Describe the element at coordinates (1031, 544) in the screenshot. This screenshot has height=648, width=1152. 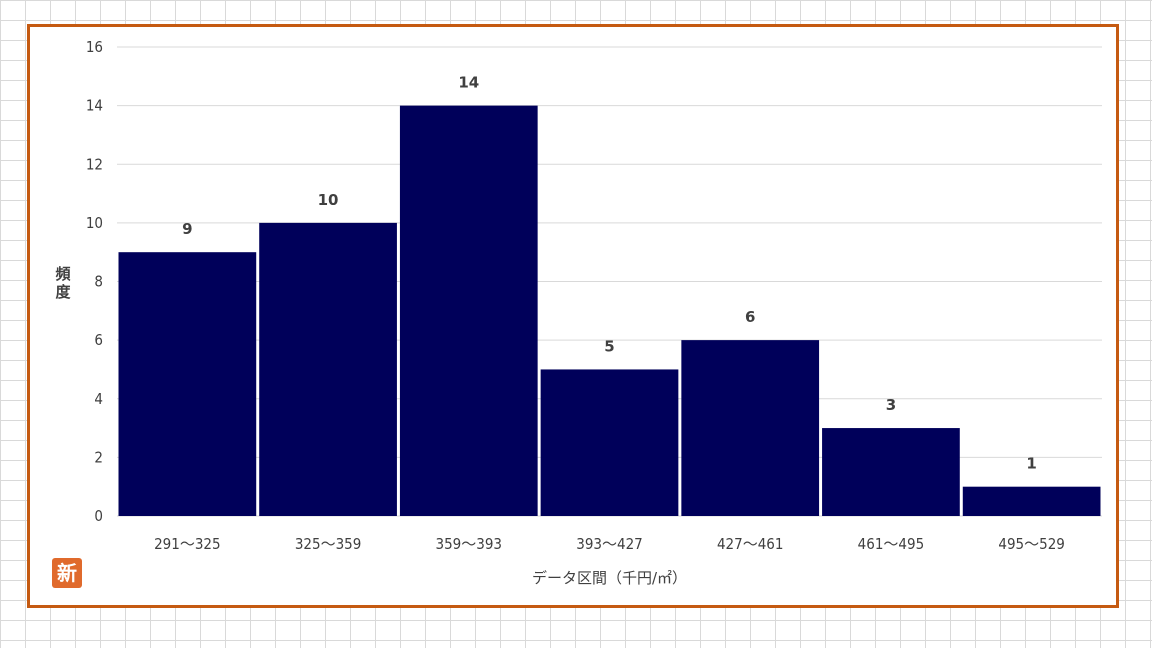
I see `x-tick-label: 495～529` at that location.